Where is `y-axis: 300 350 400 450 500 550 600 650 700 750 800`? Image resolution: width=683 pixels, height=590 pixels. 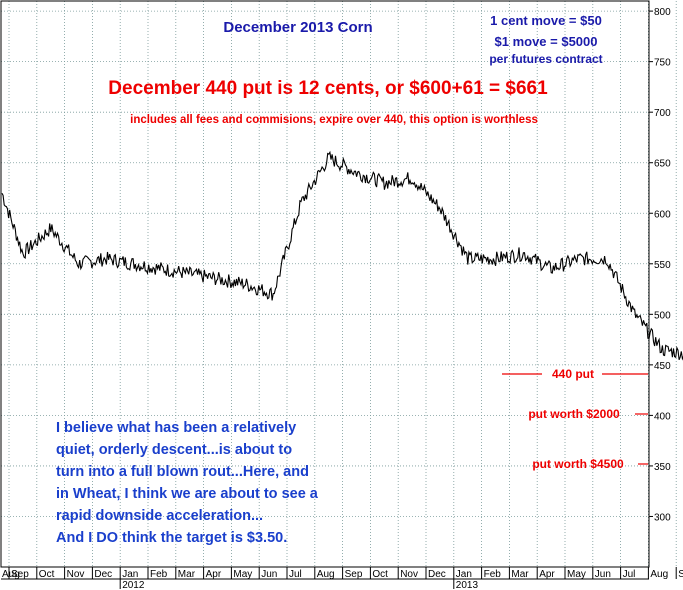 y-axis: 300 350 400 450 500 550 600 650 700 750 800 is located at coordinates (660, 265).